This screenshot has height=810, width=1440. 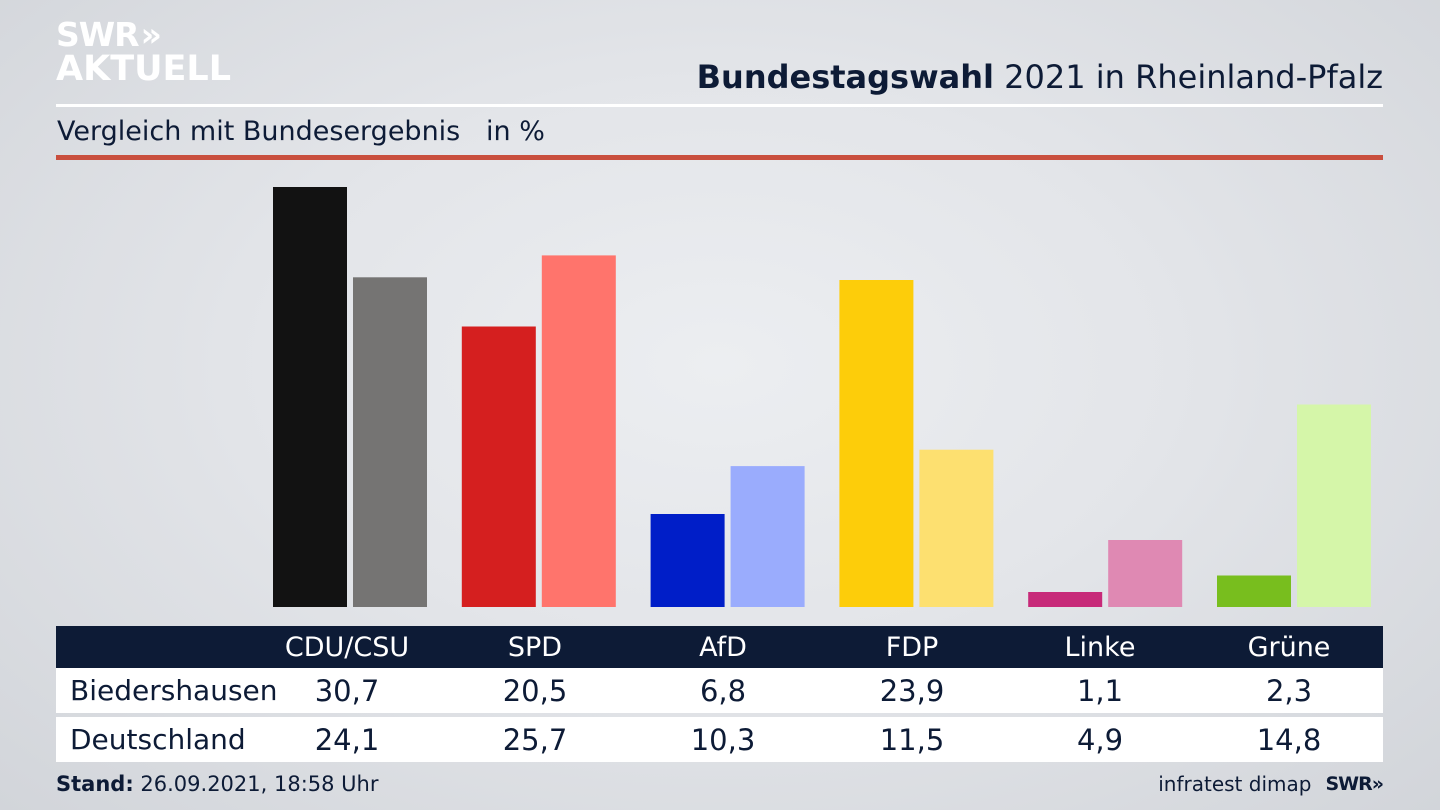 I want to click on title-rest: 2021 in Rheinland-Pfalz, so click(x=1188, y=77).